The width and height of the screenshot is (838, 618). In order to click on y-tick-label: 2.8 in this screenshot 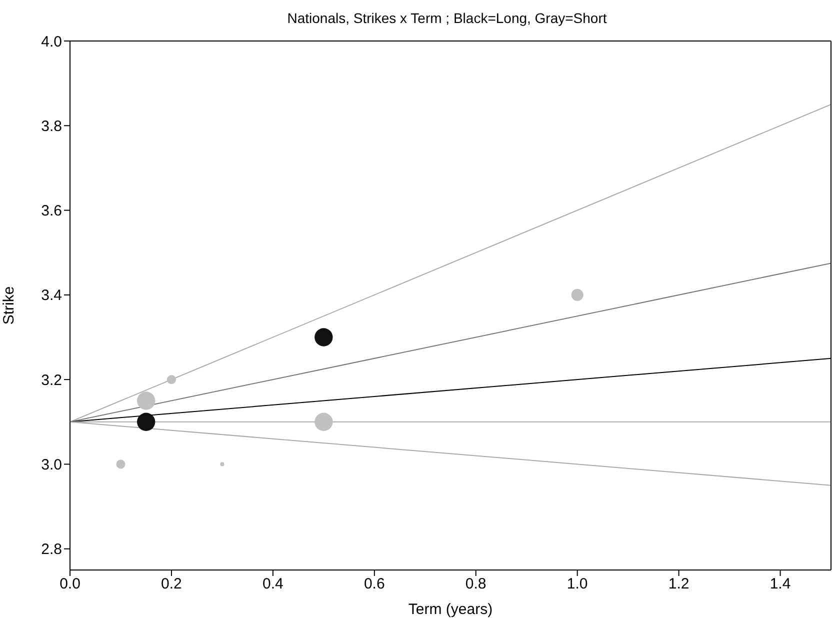, I will do `click(51, 549)`.